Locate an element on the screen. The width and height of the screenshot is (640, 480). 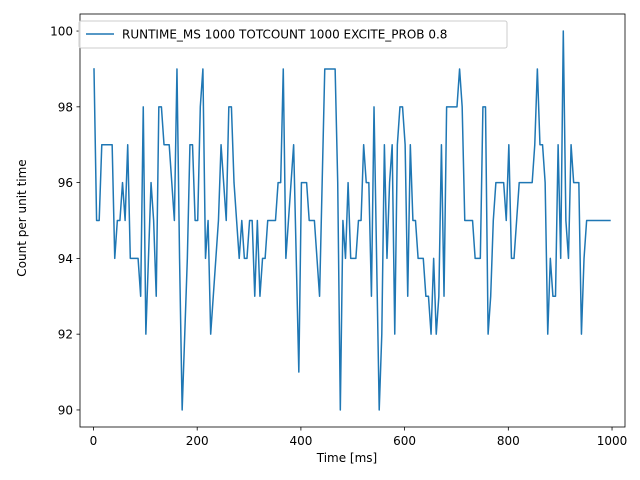
y-tick-label: 94 is located at coordinates (65, 259).